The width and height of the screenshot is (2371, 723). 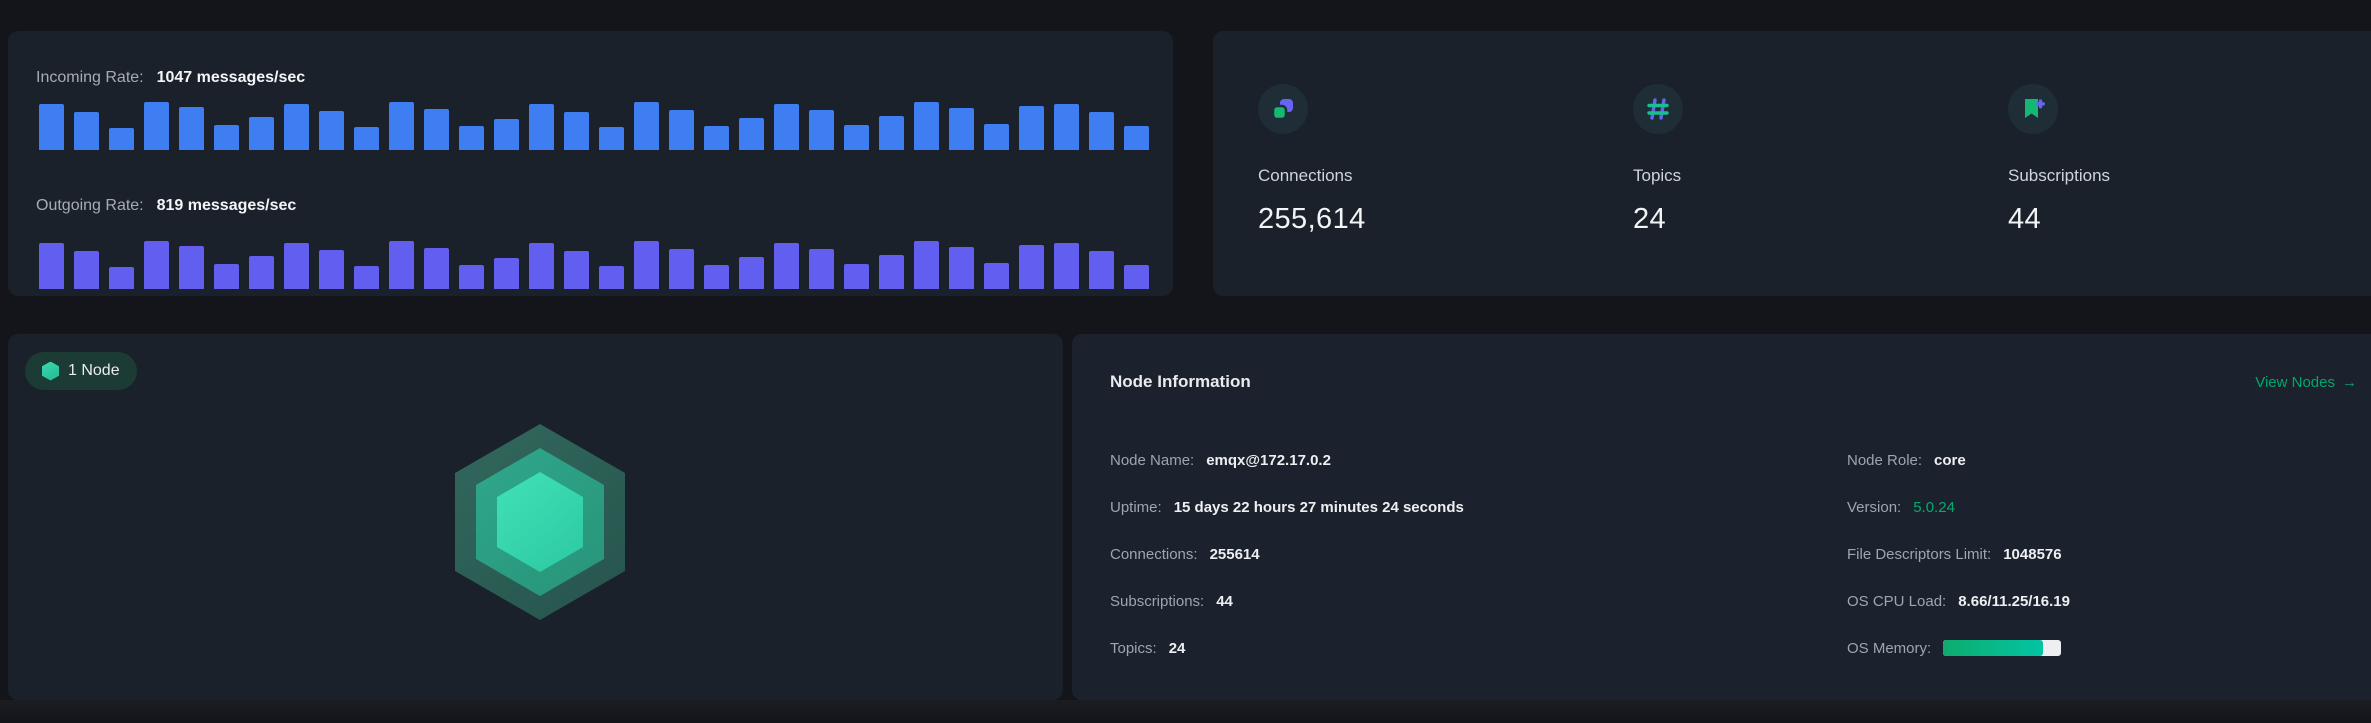 What do you see at coordinates (1897, 601) in the screenshot?
I see `info-label: OS CPU Load:` at bounding box center [1897, 601].